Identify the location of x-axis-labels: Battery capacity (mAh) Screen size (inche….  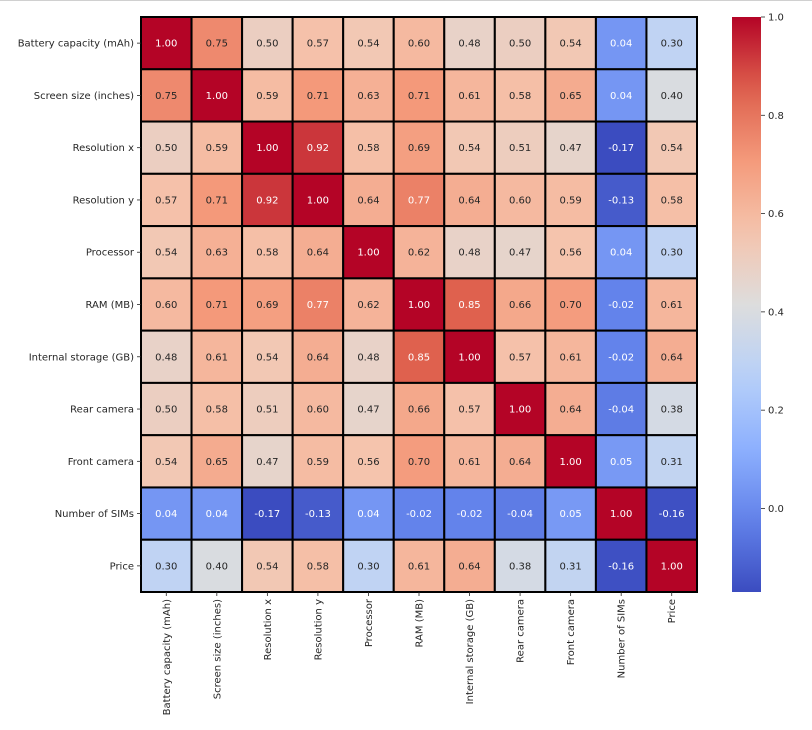
(420, 653).